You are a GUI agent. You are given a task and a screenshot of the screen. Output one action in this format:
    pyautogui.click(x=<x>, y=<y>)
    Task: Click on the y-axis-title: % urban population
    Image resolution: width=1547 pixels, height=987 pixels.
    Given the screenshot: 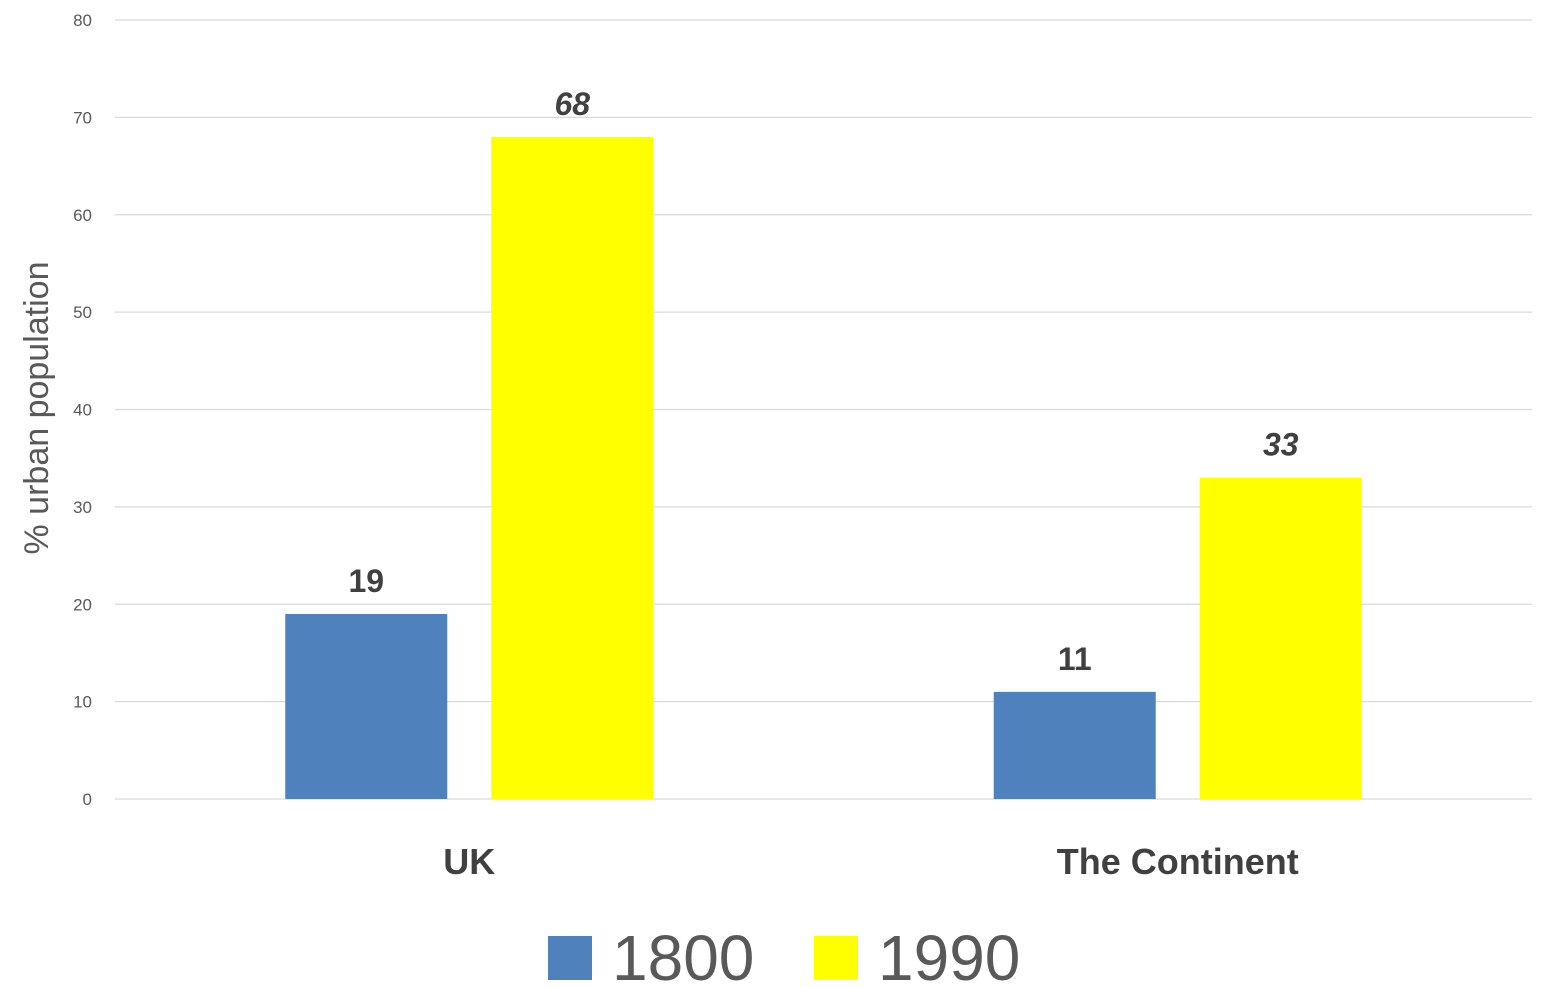 What is the action you would take?
    pyautogui.click(x=37, y=407)
    